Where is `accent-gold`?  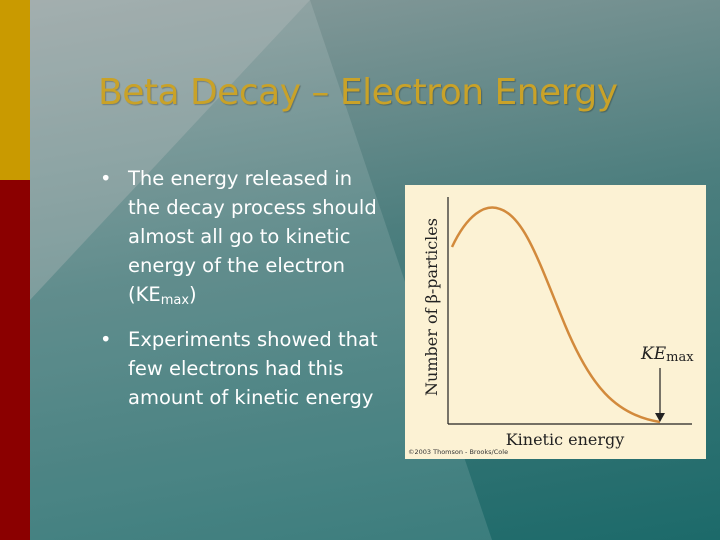 accent-gold is located at coordinates (15, 90).